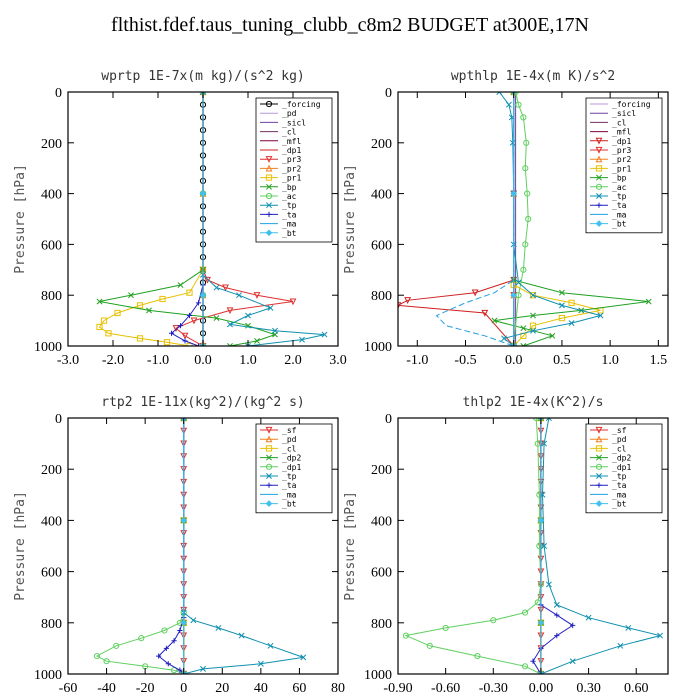  I want to click on legend: _sf_pd_cl_dp2_dp1_tp_ta_ma_bt, so click(624, 468).